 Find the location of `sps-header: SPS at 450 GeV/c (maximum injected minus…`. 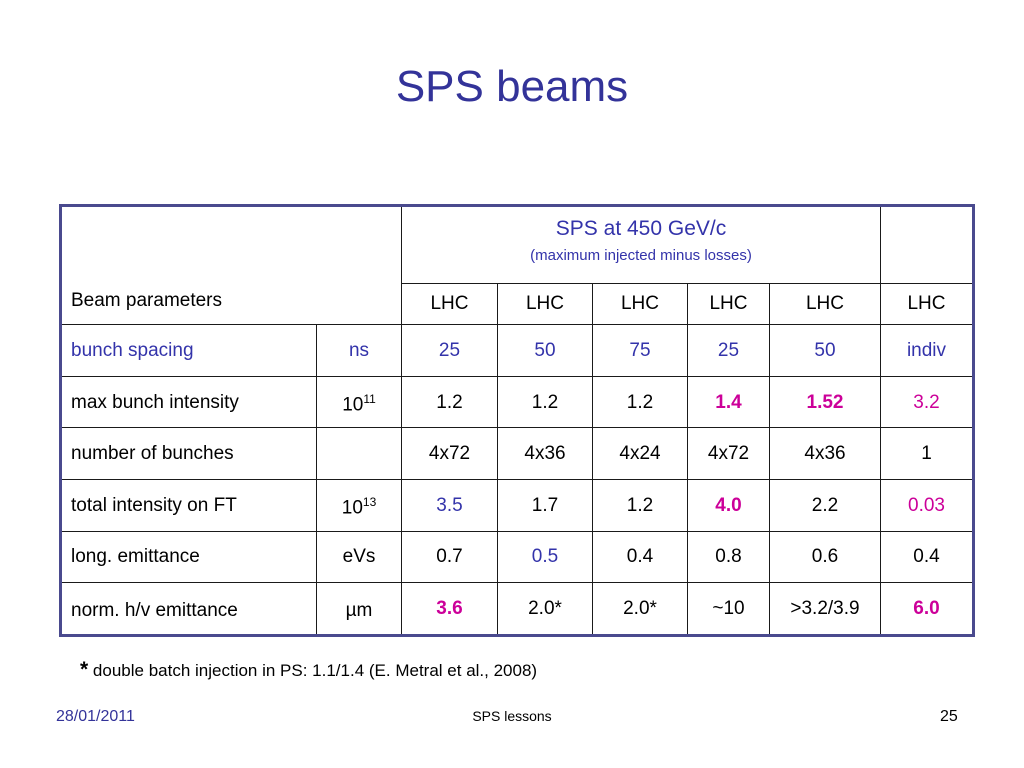

sps-header: SPS at 450 GeV/c (maximum injected minus… is located at coordinates (641, 244).